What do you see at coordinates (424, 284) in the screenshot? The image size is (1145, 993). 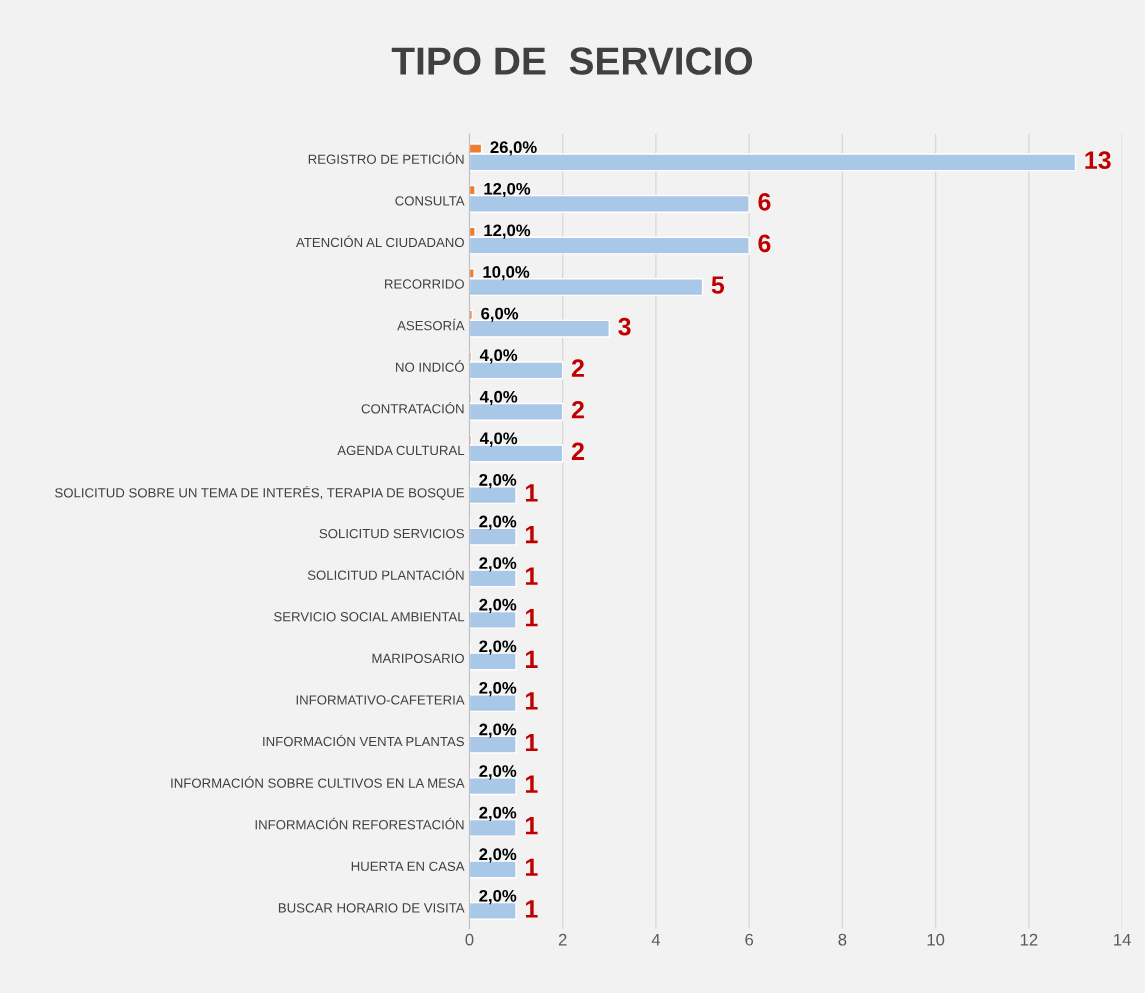 I see `y-tick-label: RECORRIDO` at bounding box center [424, 284].